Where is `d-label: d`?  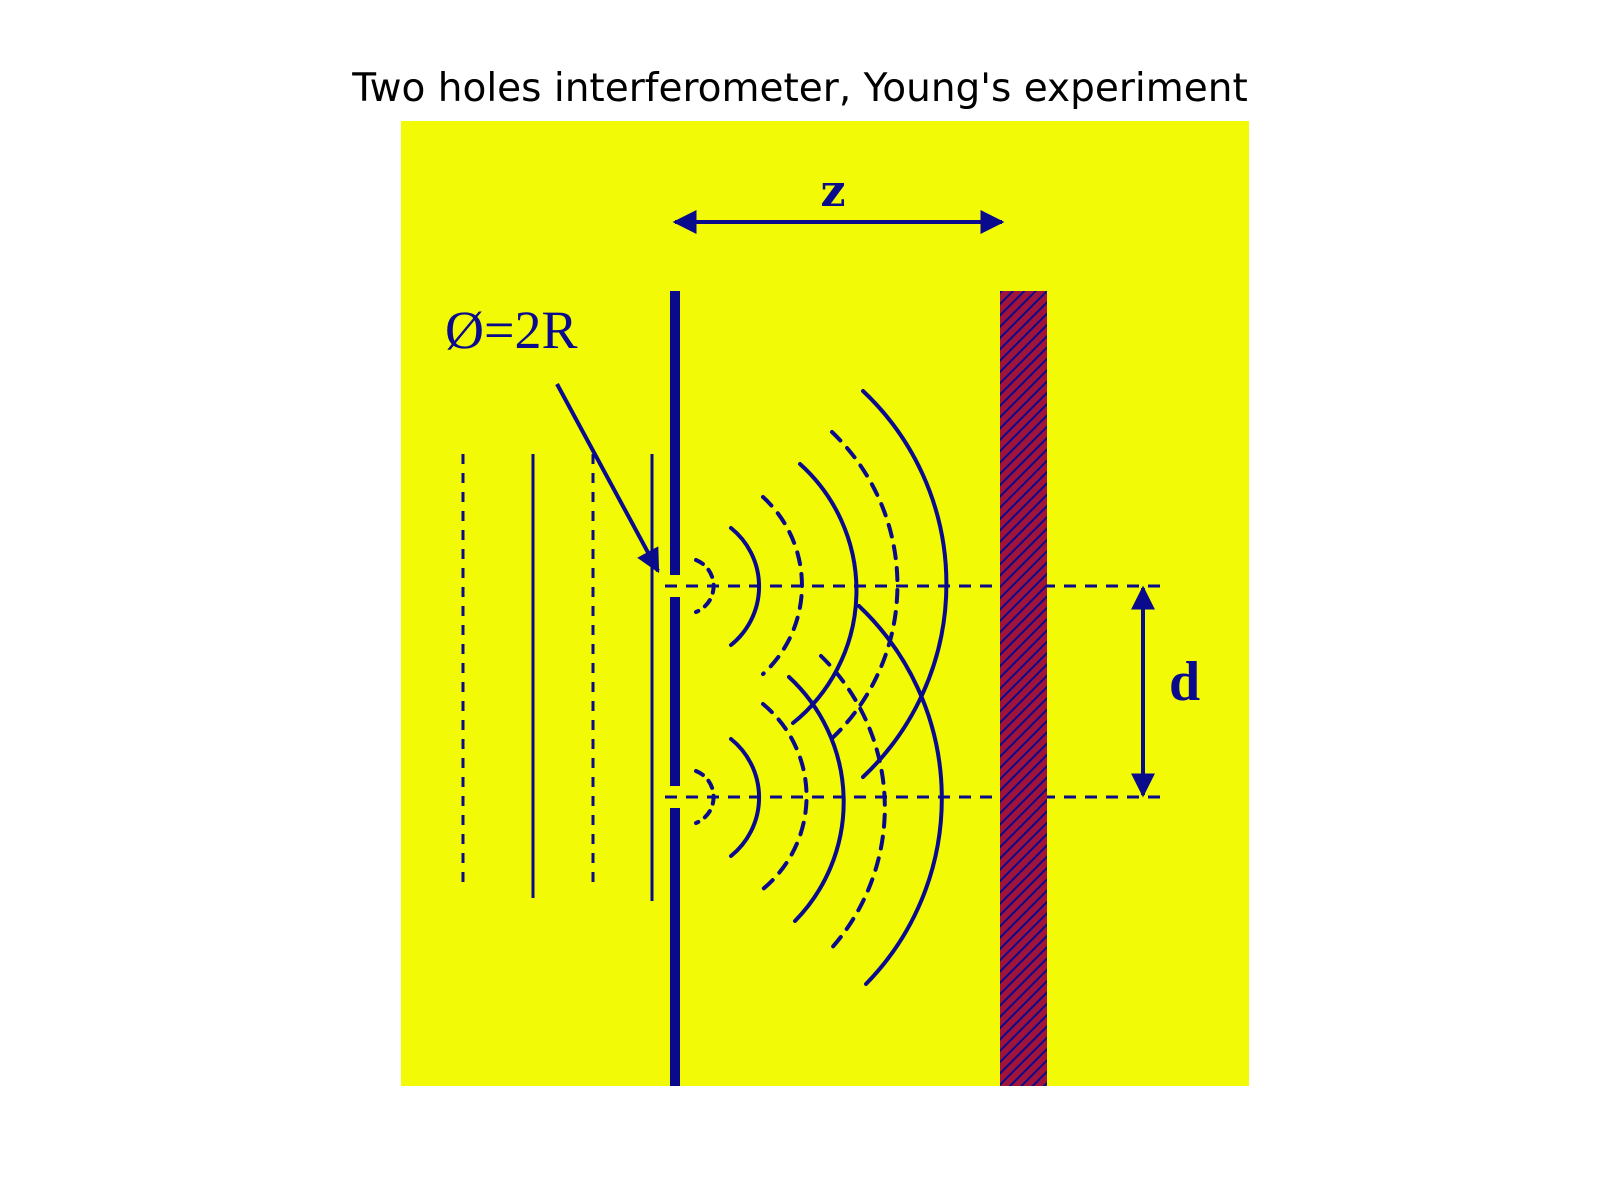
d-label: d is located at coordinates (1184, 682).